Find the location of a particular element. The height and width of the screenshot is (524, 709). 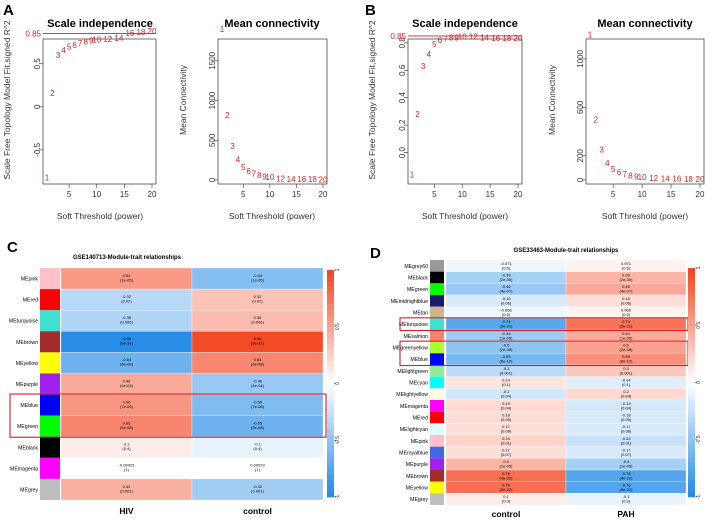

y-tick-label: 0.0 is located at coordinates (402, 152).